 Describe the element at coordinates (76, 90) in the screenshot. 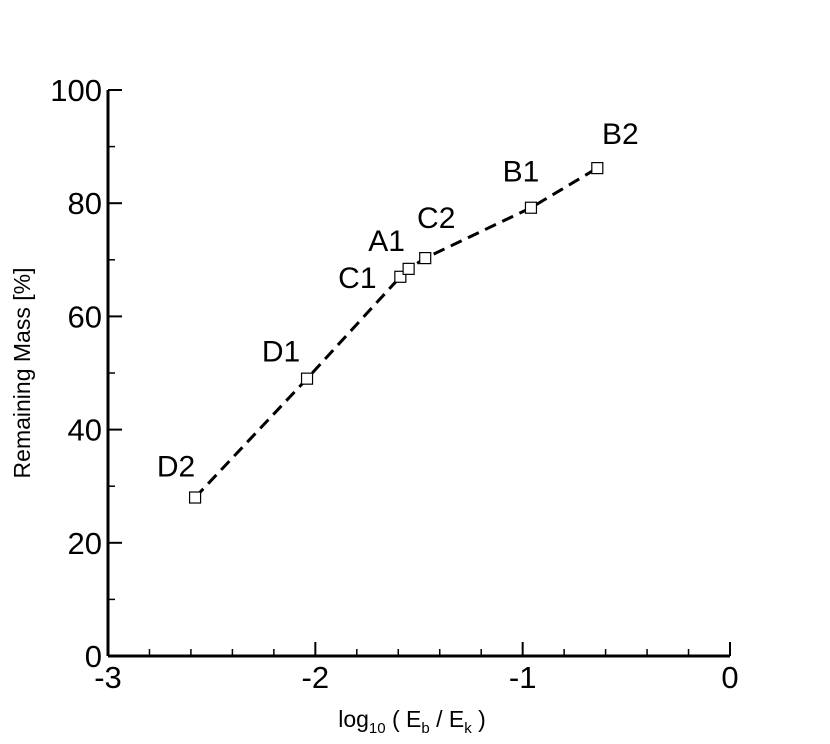

I see `y-tick-label: 100` at that location.